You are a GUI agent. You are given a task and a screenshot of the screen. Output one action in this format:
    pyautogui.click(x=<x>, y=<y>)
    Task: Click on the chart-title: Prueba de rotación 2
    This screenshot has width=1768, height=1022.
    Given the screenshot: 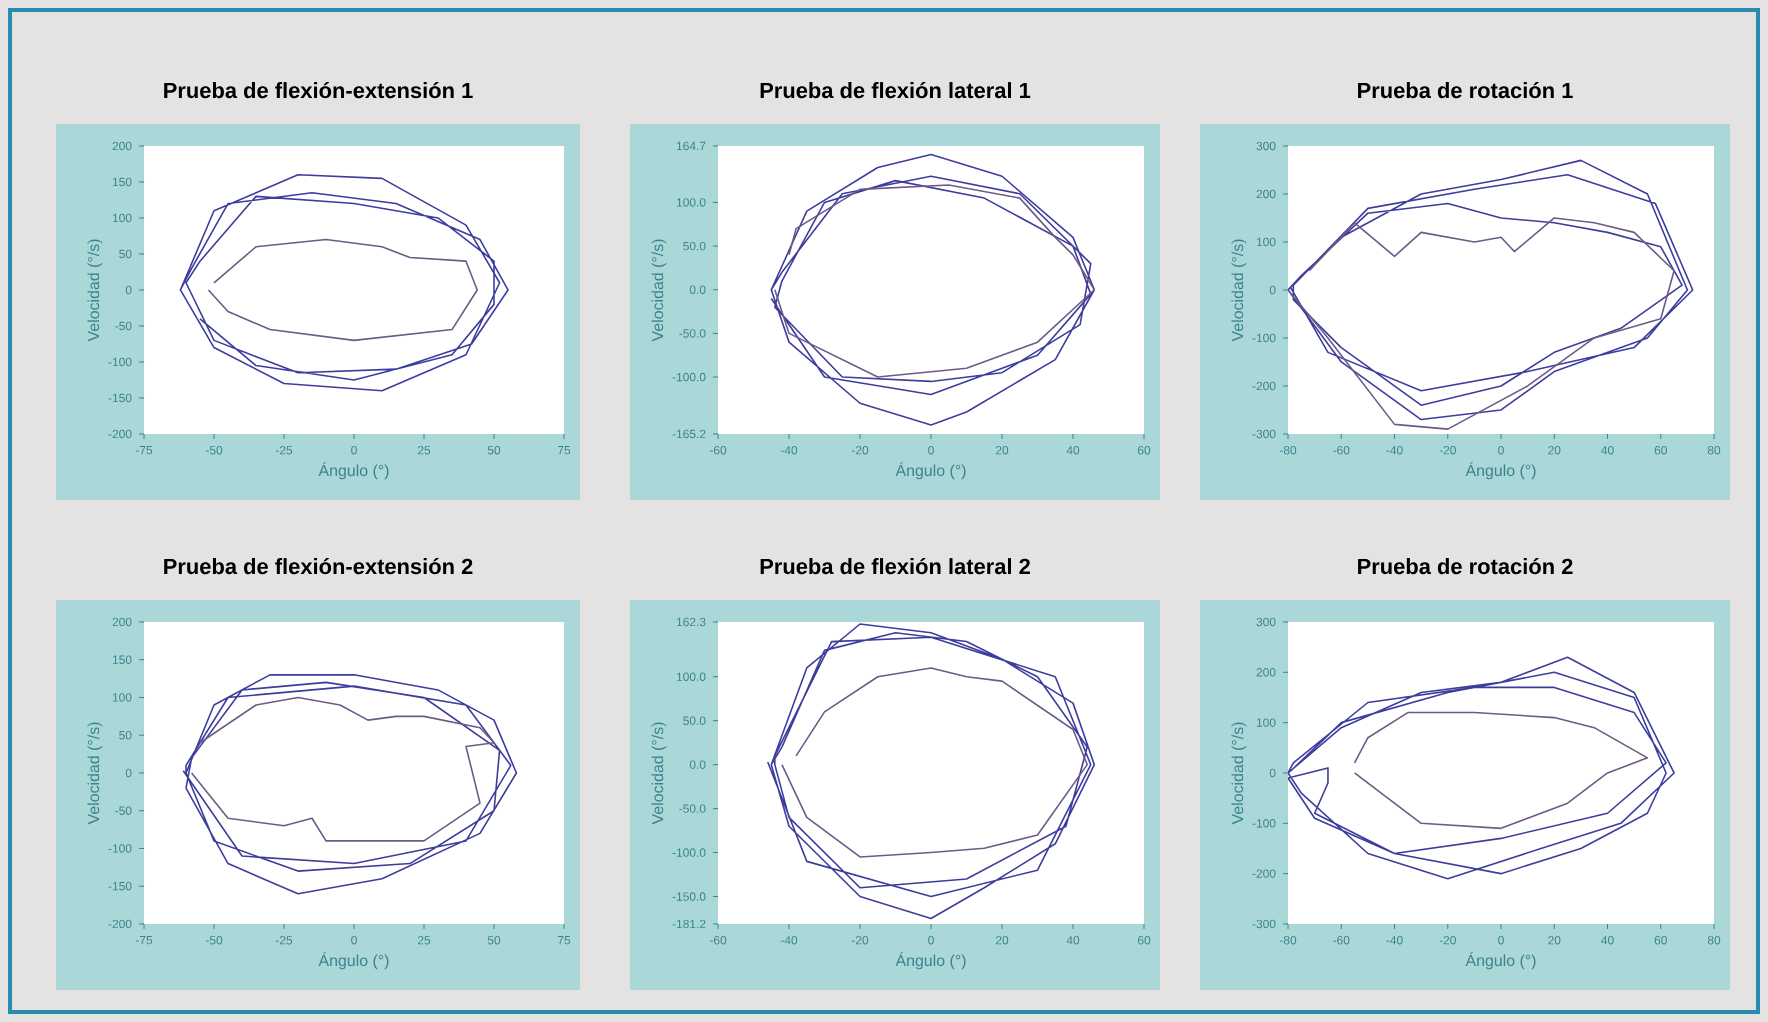 What is the action you would take?
    pyautogui.click(x=1465, y=566)
    